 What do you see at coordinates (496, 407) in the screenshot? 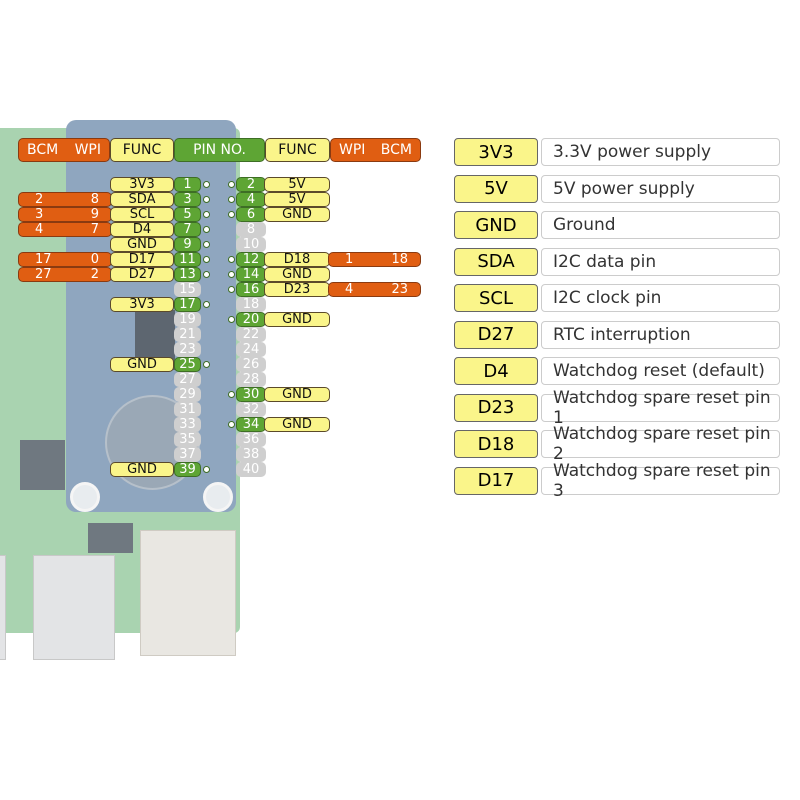
I see `legend-key: D23` at bounding box center [496, 407].